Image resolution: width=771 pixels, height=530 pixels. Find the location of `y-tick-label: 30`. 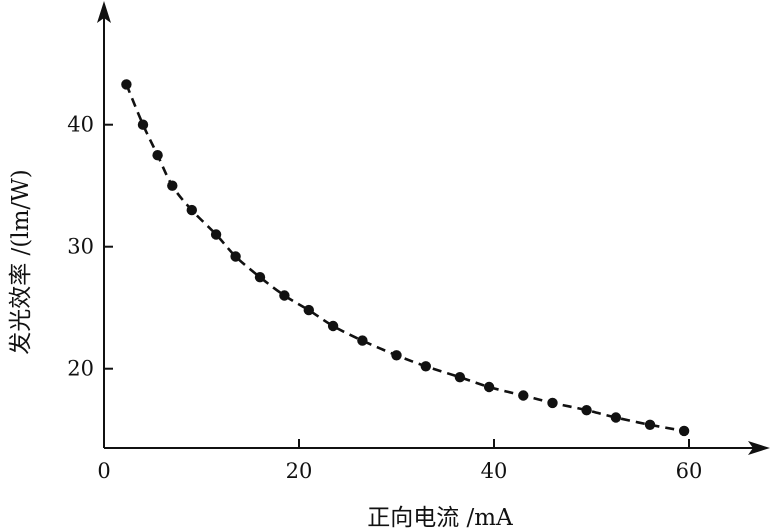

y-tick-label: 30 is located at coordinates (80, 247).